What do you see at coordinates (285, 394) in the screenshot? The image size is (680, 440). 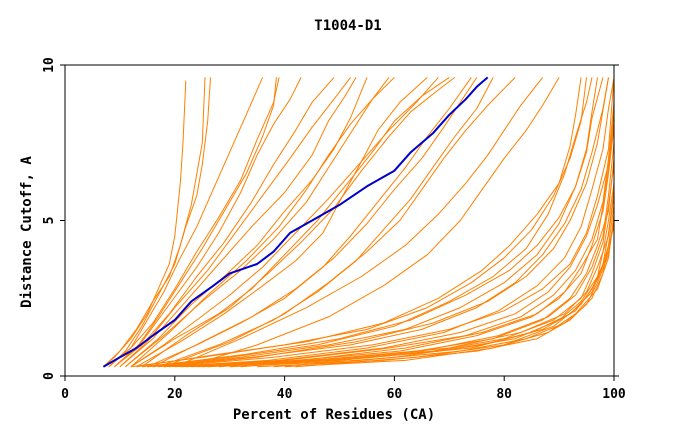 I see `x-tick-label: 40` at bounding box center [285, 394].